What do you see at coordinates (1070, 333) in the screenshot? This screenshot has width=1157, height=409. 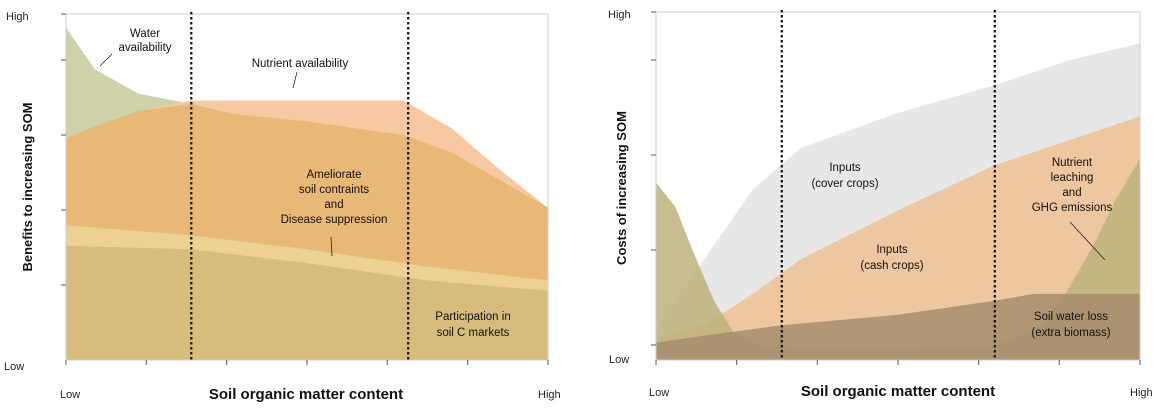 I see `costs-annotation: (extra biomass)` at bounding box center [1070, 333].